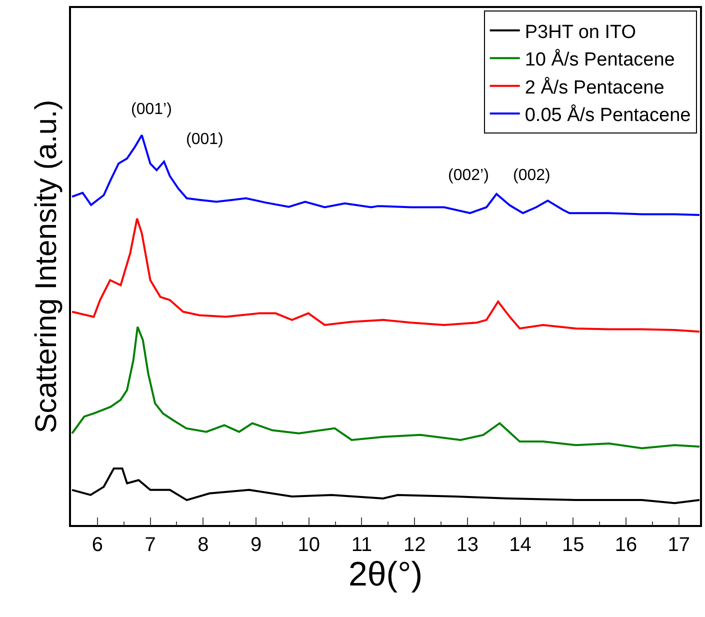 The height and width of the screenshot is (617, 705). Describe the element at coordinates (679, 545) in the screenshot. I see `x-tick-label: 17` at that location.